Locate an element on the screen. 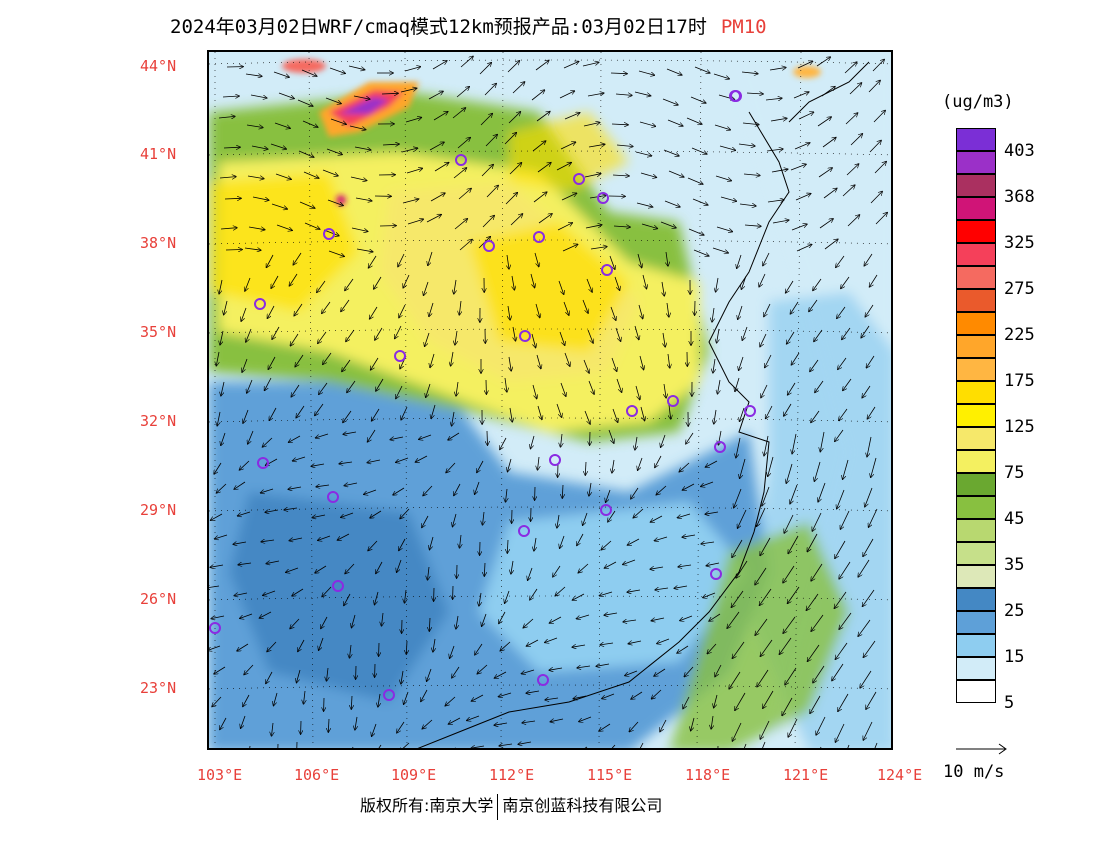 Image resolution: width=1100 pixels, height=850 pixels. lat-label-35: 35°N is located at coordinates (158, 332).